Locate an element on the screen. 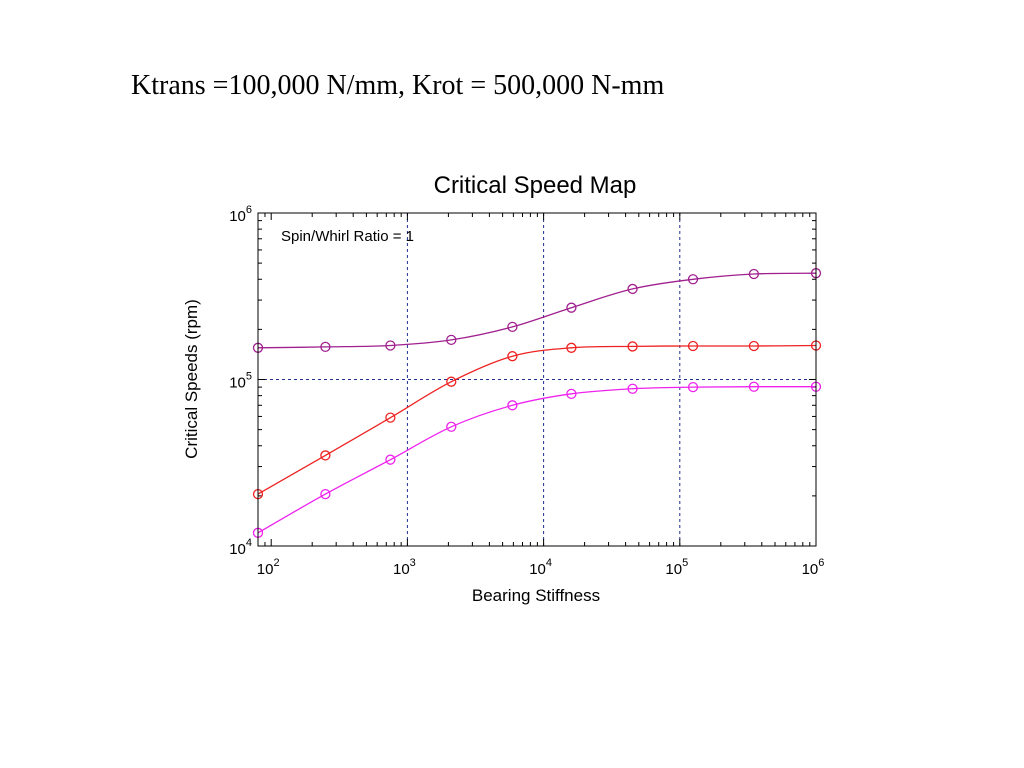 The image size is (1024, 768). y-tick-labels: 10⁴ 10⁵ 10⁶ is located at coordinates (240, 381).